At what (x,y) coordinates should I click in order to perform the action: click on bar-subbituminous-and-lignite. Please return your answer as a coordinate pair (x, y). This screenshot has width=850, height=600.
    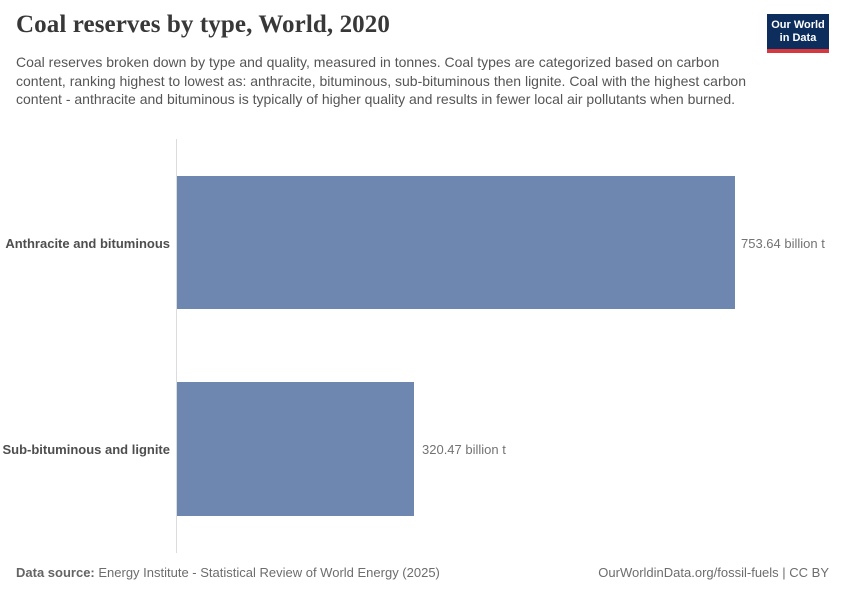
    Looking at the image, I should click on (296, 449).